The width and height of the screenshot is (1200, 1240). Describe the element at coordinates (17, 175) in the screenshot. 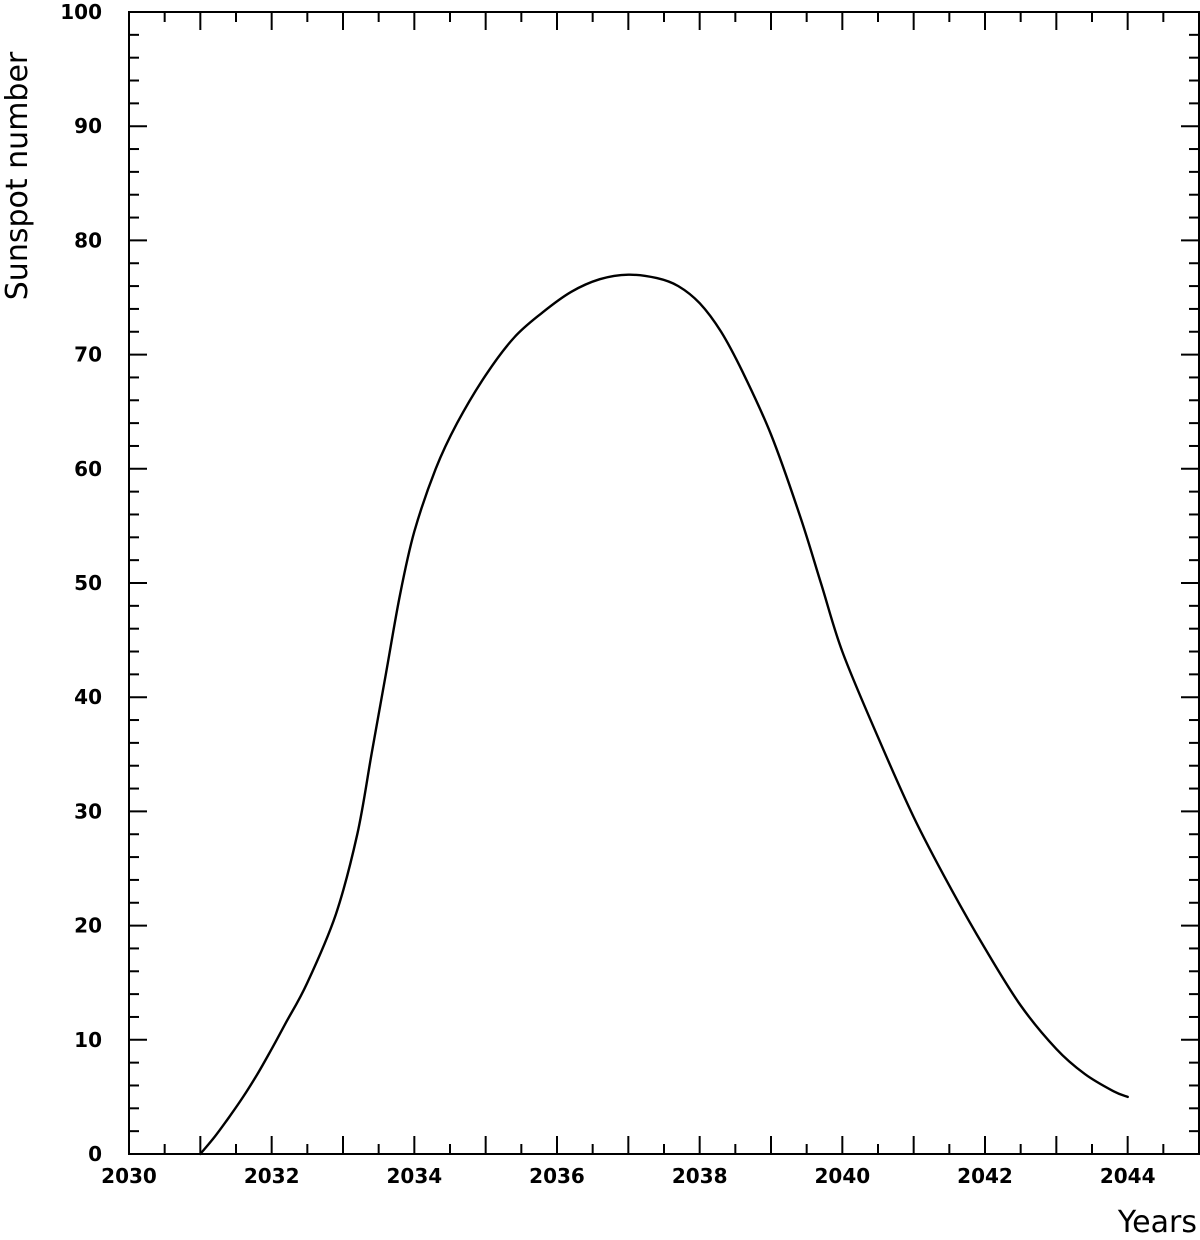

I see `y-axis-title: Sunspot number` at that location.